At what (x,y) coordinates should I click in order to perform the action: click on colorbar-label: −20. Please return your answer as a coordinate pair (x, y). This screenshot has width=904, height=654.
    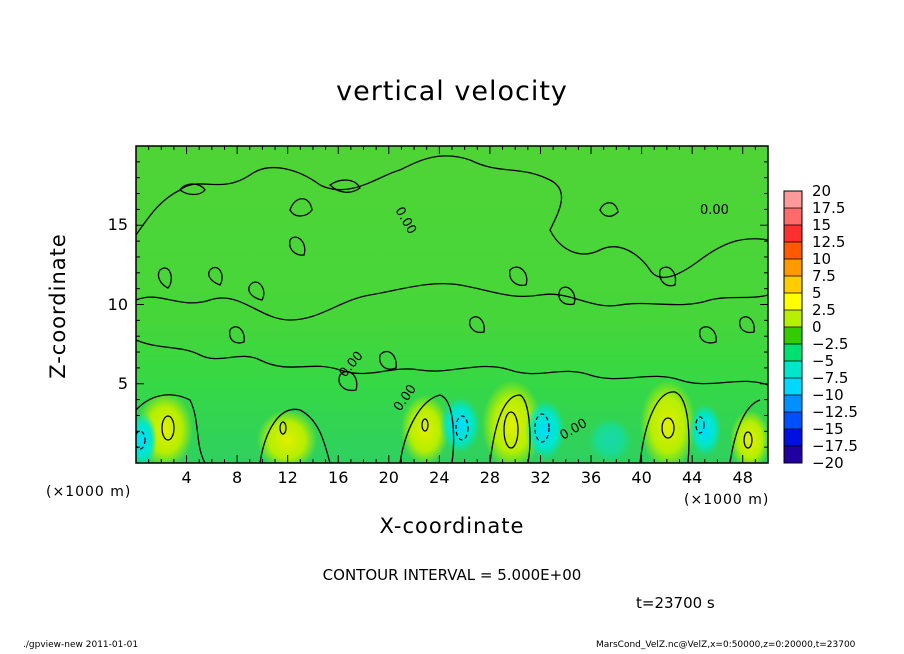
    Looking at the image, I should click on (828, 463).